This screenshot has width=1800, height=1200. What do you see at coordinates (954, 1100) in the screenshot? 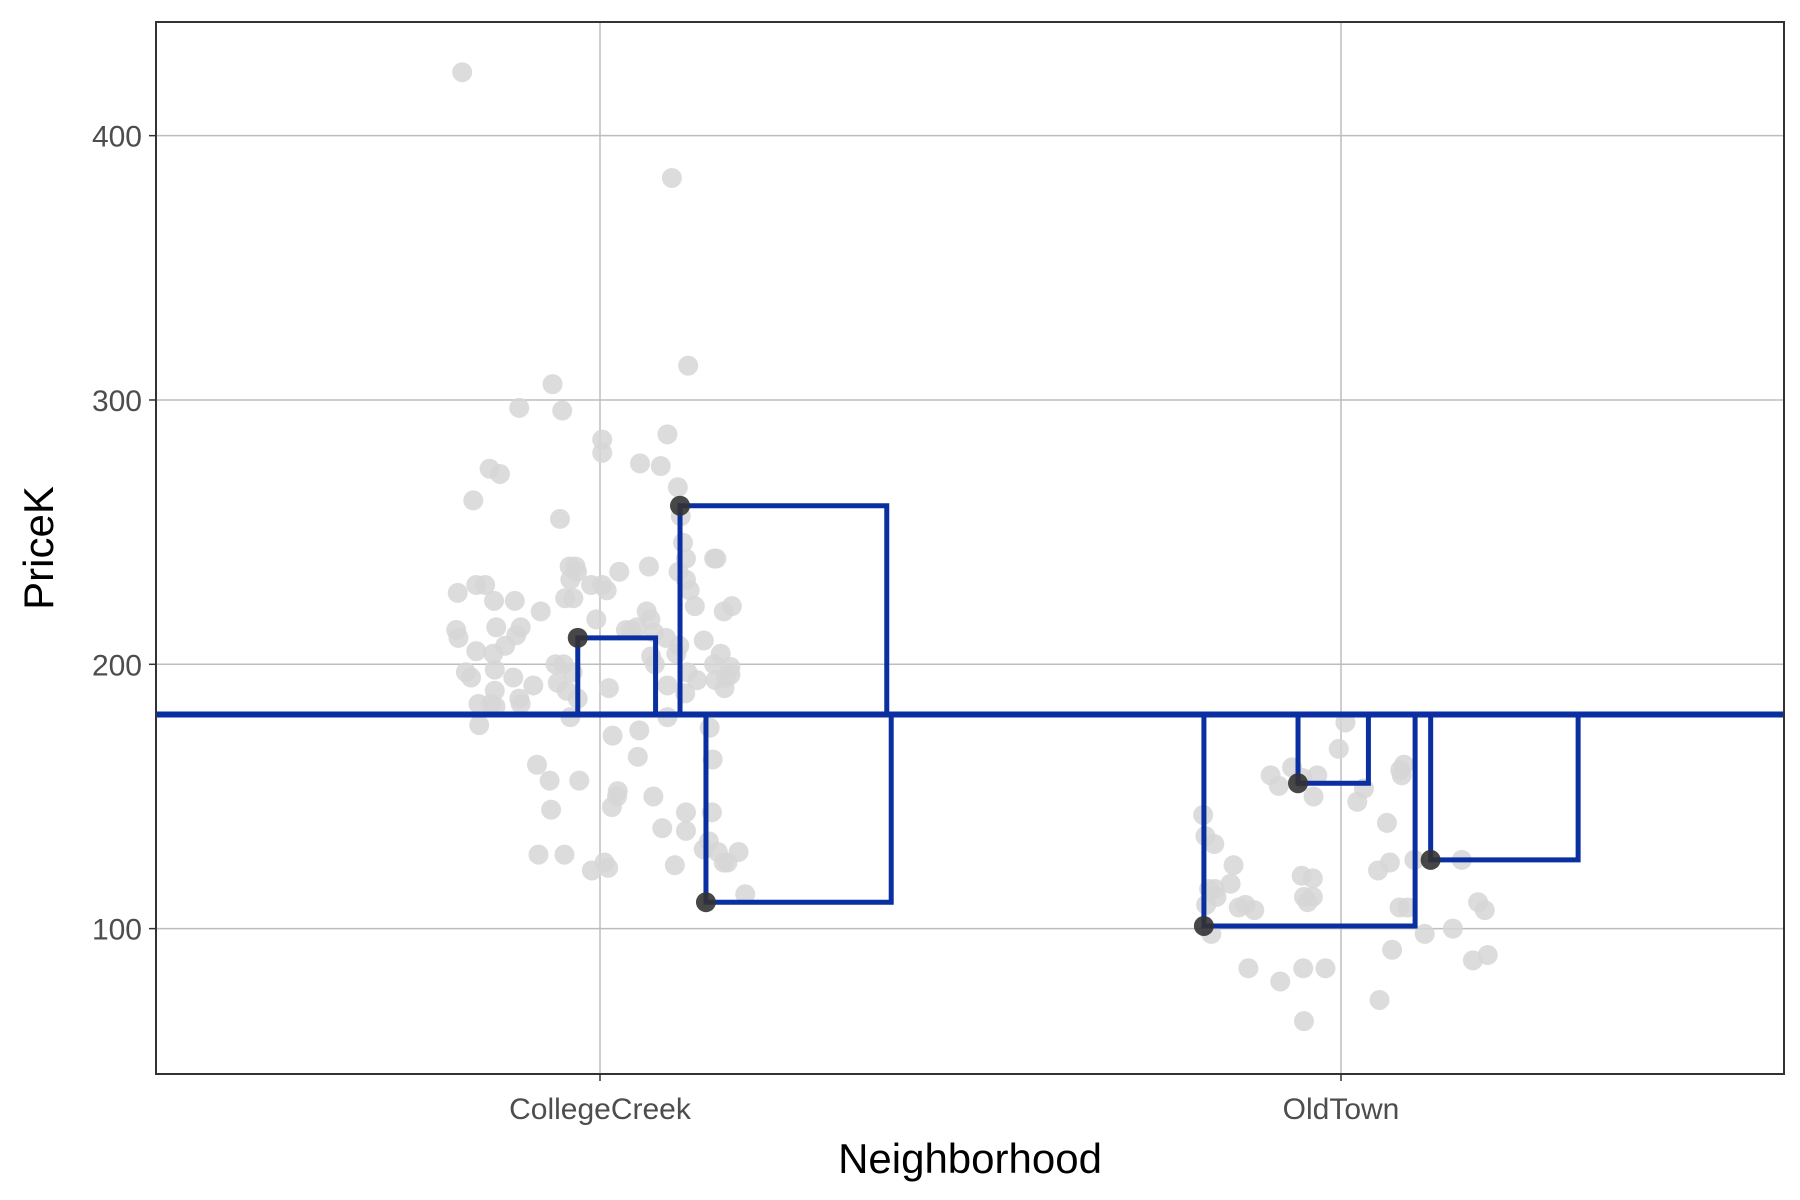
I see `x-axis-ticks: CollegeCreek OldTown` at bounding box center [954, 1100].